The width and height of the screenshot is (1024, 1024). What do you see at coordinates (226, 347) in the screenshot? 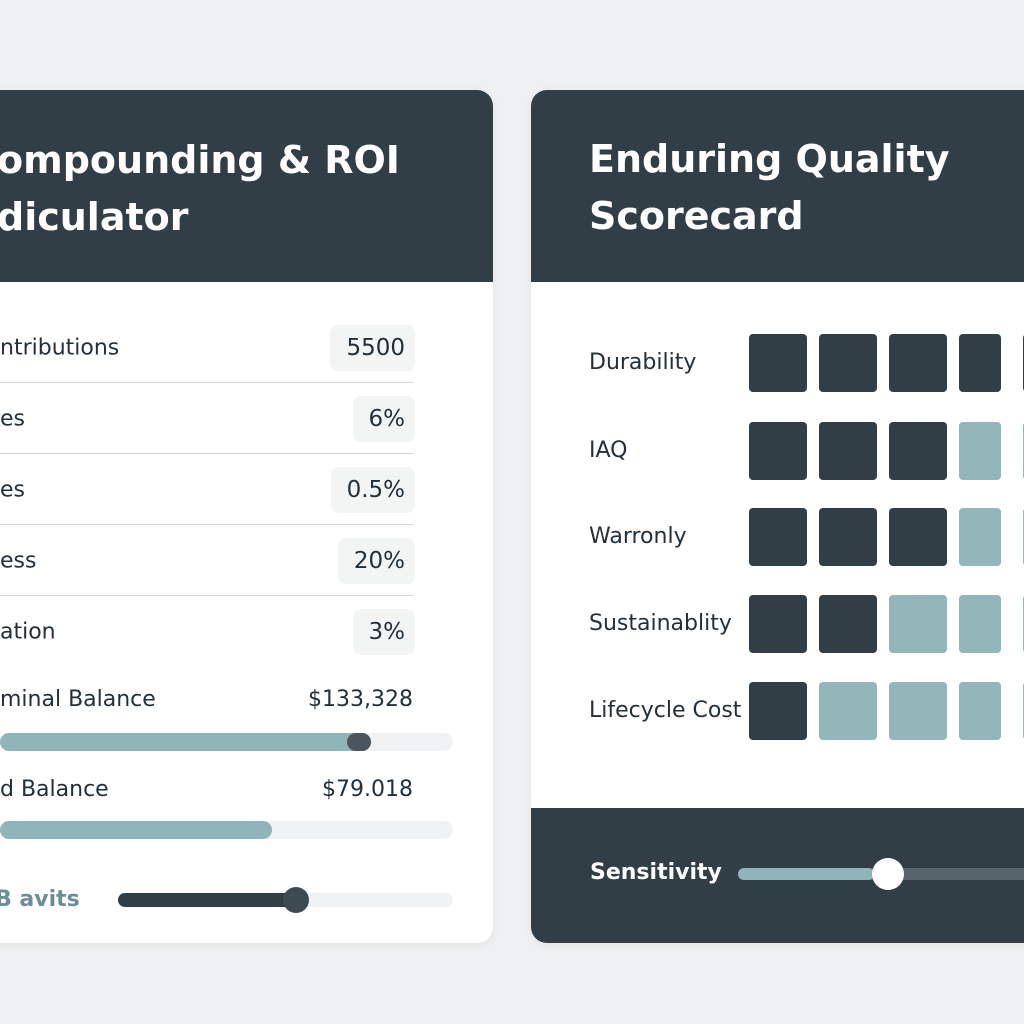
I see `field-row: ntributions 5500` at bounding box center [226, 347].